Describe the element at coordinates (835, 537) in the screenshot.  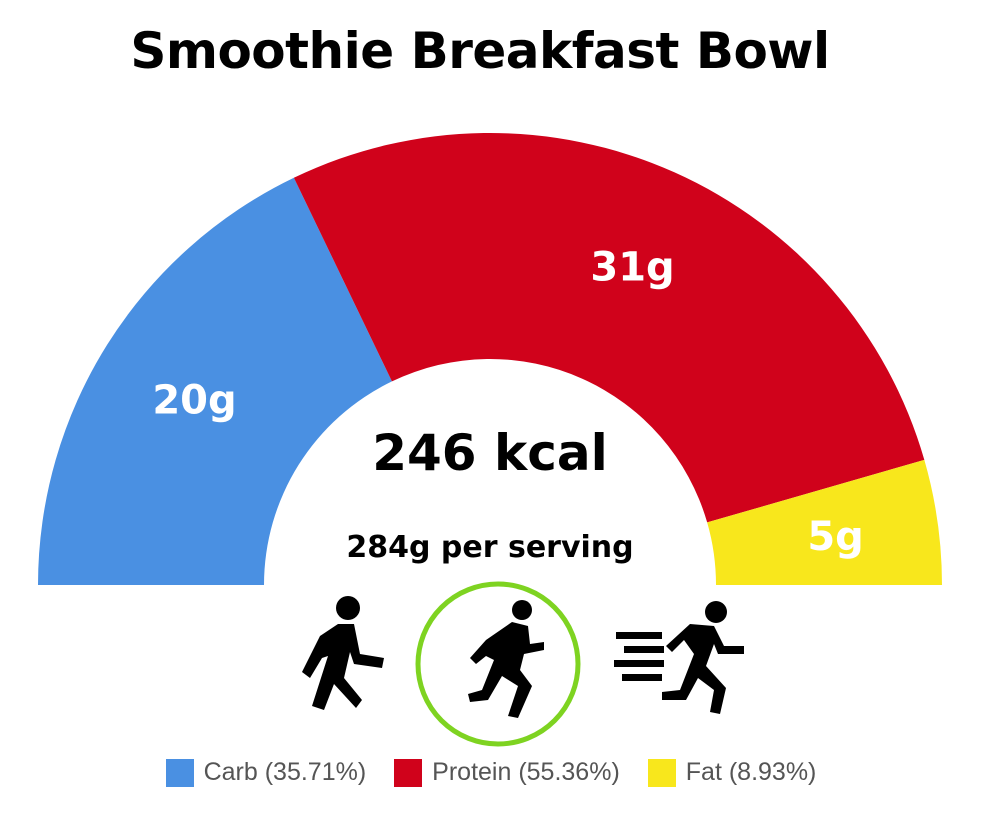
I see `slice-label-fat: 5g` at that location.